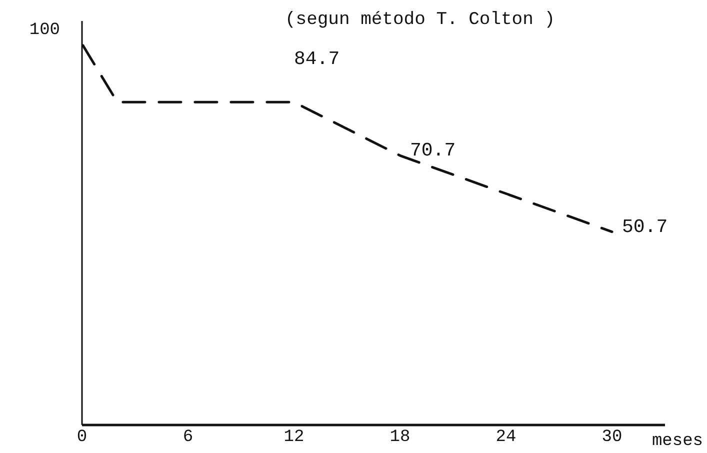  Describe the element at coordinates (645, 227) in the screenshot. I see `data-label: 50.7` at that location.